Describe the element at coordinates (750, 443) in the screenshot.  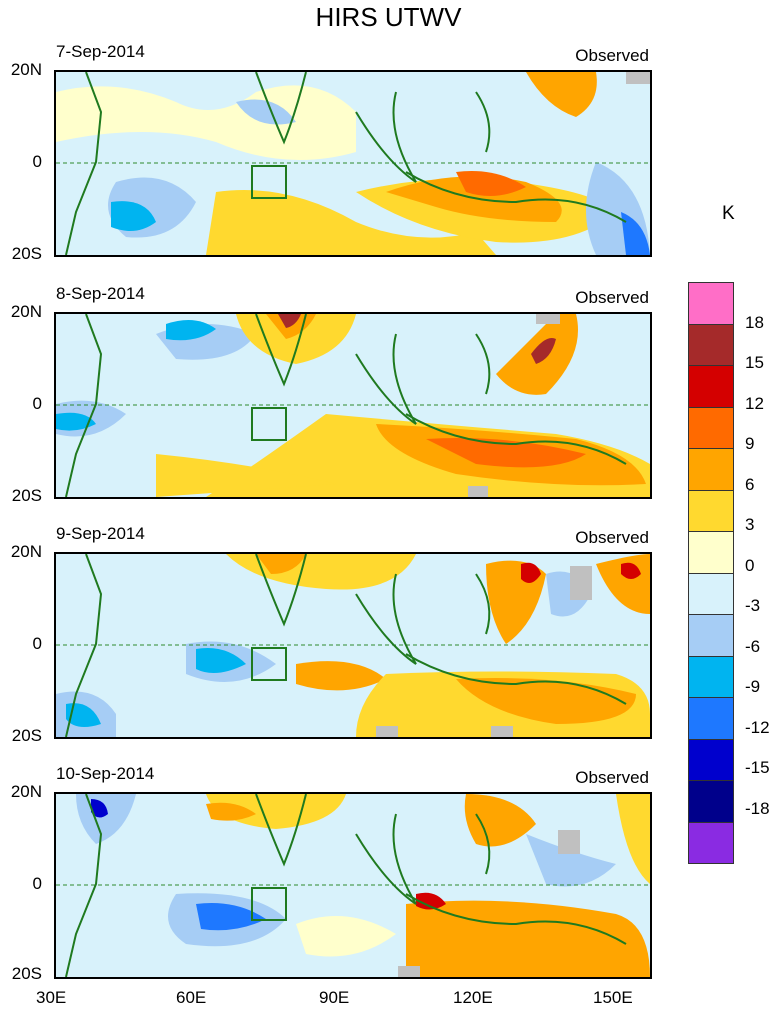
I see `colorbar-label: 9` at that location.